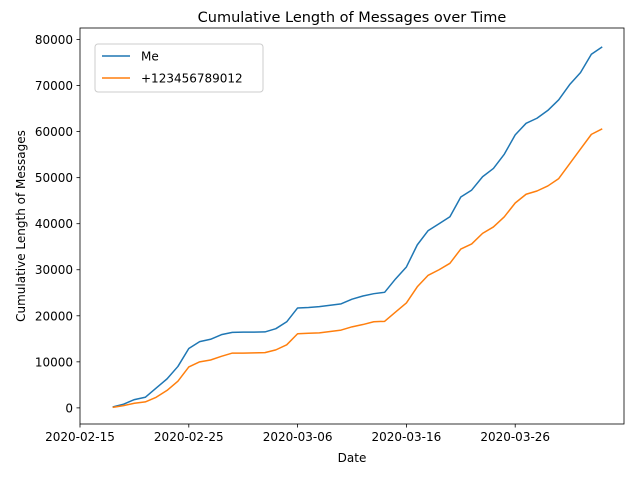 The image size is (640, 480). Describe the element at coordinates (54, 270) in the screenshot. I see `y-tick-label: 30000` at that location.